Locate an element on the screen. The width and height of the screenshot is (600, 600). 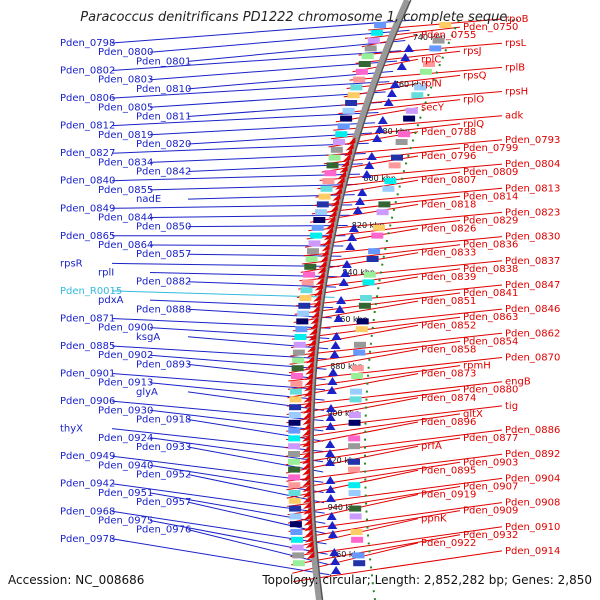
left-gene-label: nadE is located at coordinates (148, 199).